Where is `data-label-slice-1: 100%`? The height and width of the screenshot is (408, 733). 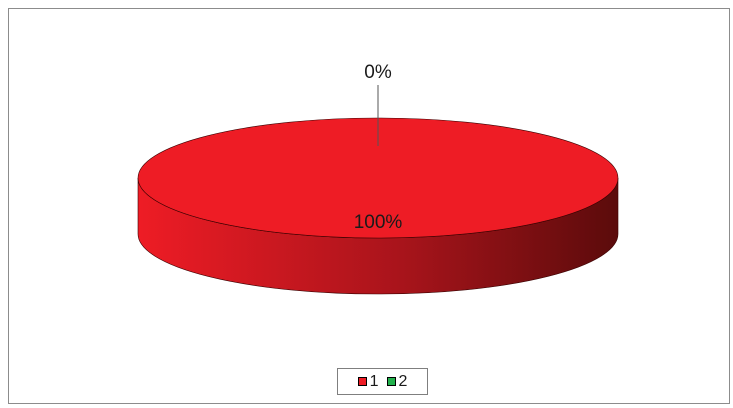 data-label-slice-1: 100% is located at coordinates (378, 222).